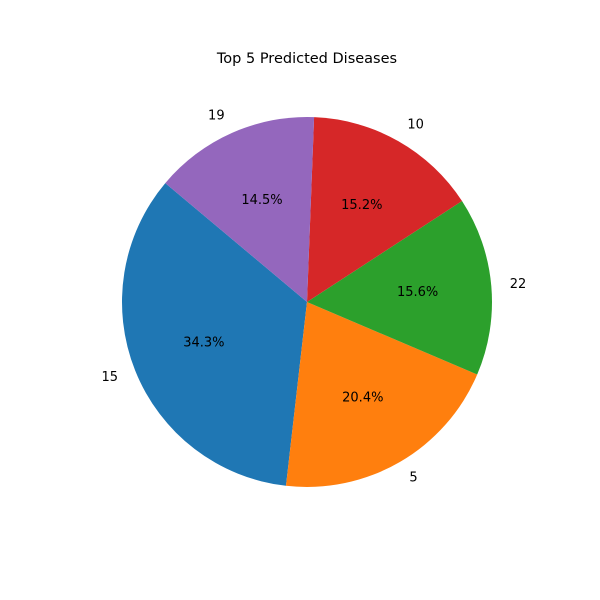 This screenshot has height=600, width=600. I want to click on slice-percent-22: 15.6%, so click(417, 292).